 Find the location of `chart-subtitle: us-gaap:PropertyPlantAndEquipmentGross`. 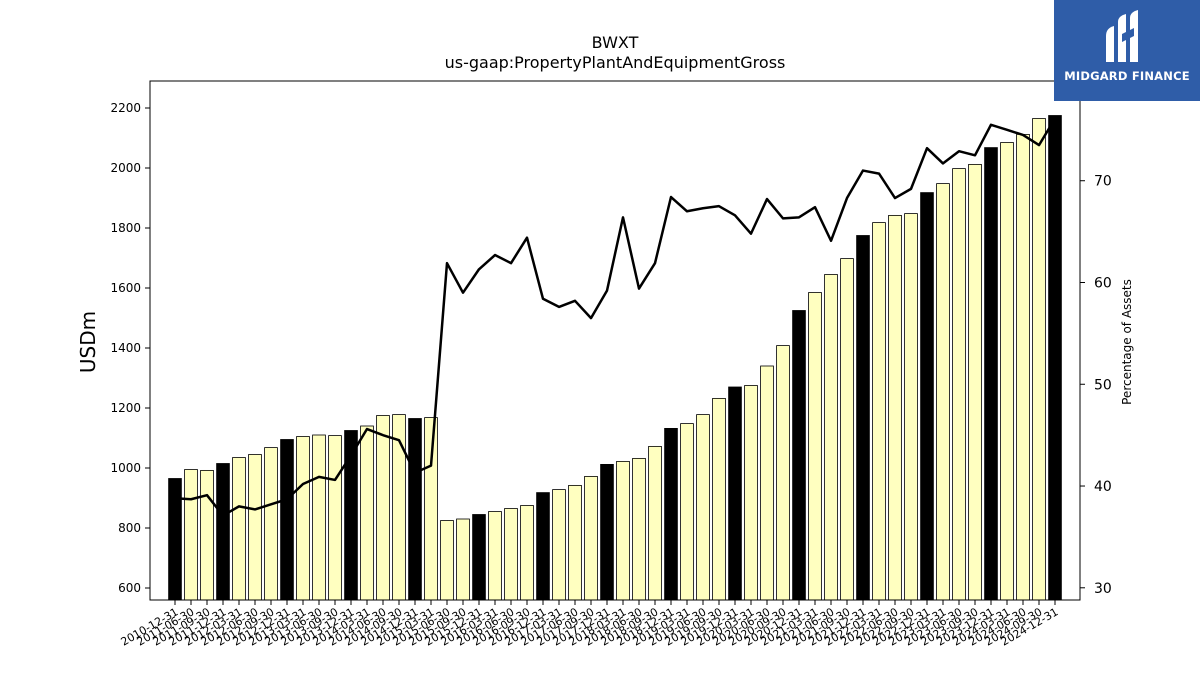

chart-subtitle: us-gaap:PropertyPlantAndEquipmentGross is located at coordinates (615, 62).